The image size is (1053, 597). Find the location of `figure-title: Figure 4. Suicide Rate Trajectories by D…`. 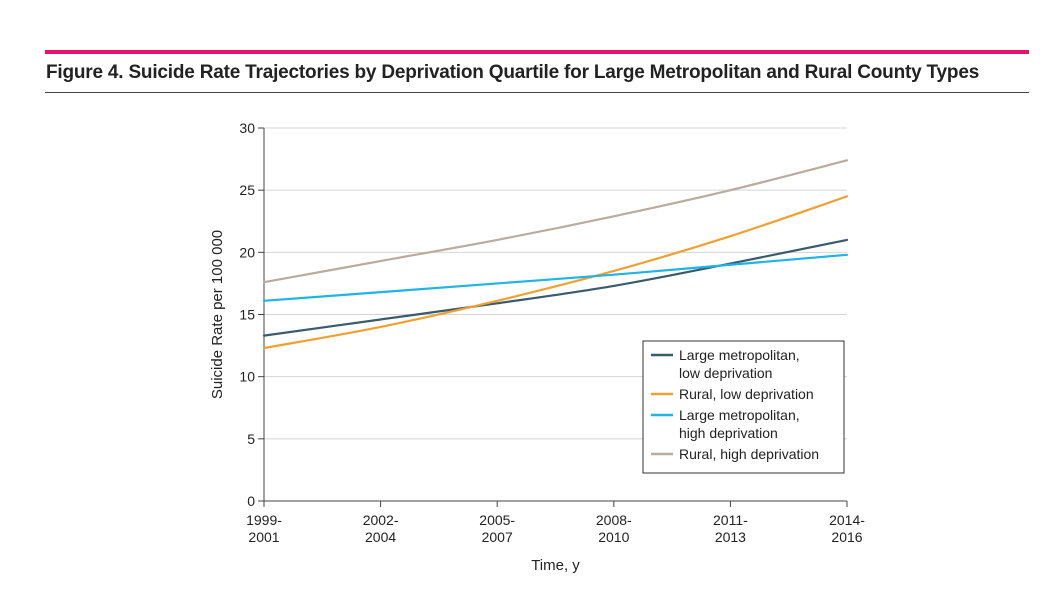

figure-title: Figure 4. Suicide Rate Trajectories by D… is located at coordinates (513, 72).